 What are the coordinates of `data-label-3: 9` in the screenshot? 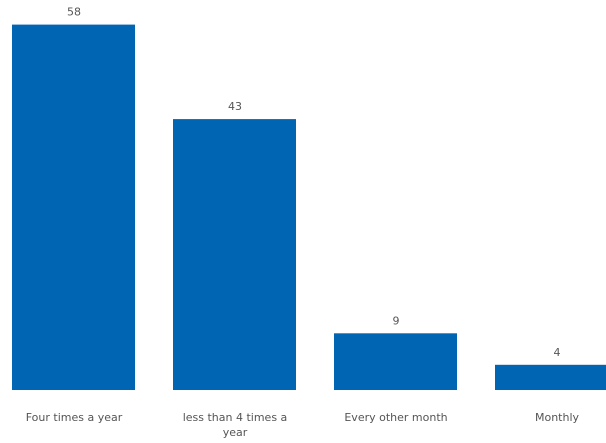 It's located at (396, 320).